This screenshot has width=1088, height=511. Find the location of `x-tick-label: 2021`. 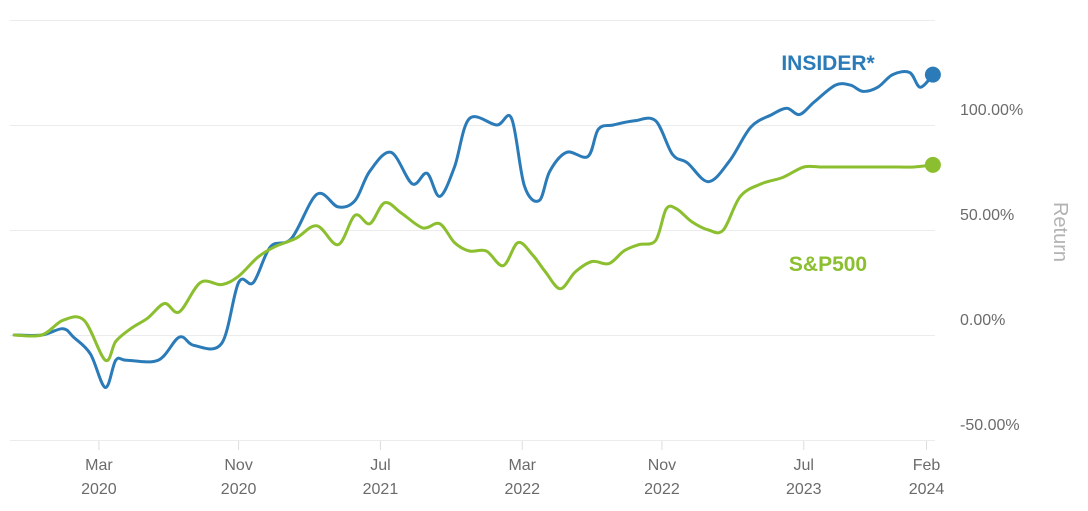

x-tick-label: 2021 is located at coordinates (381, 489).